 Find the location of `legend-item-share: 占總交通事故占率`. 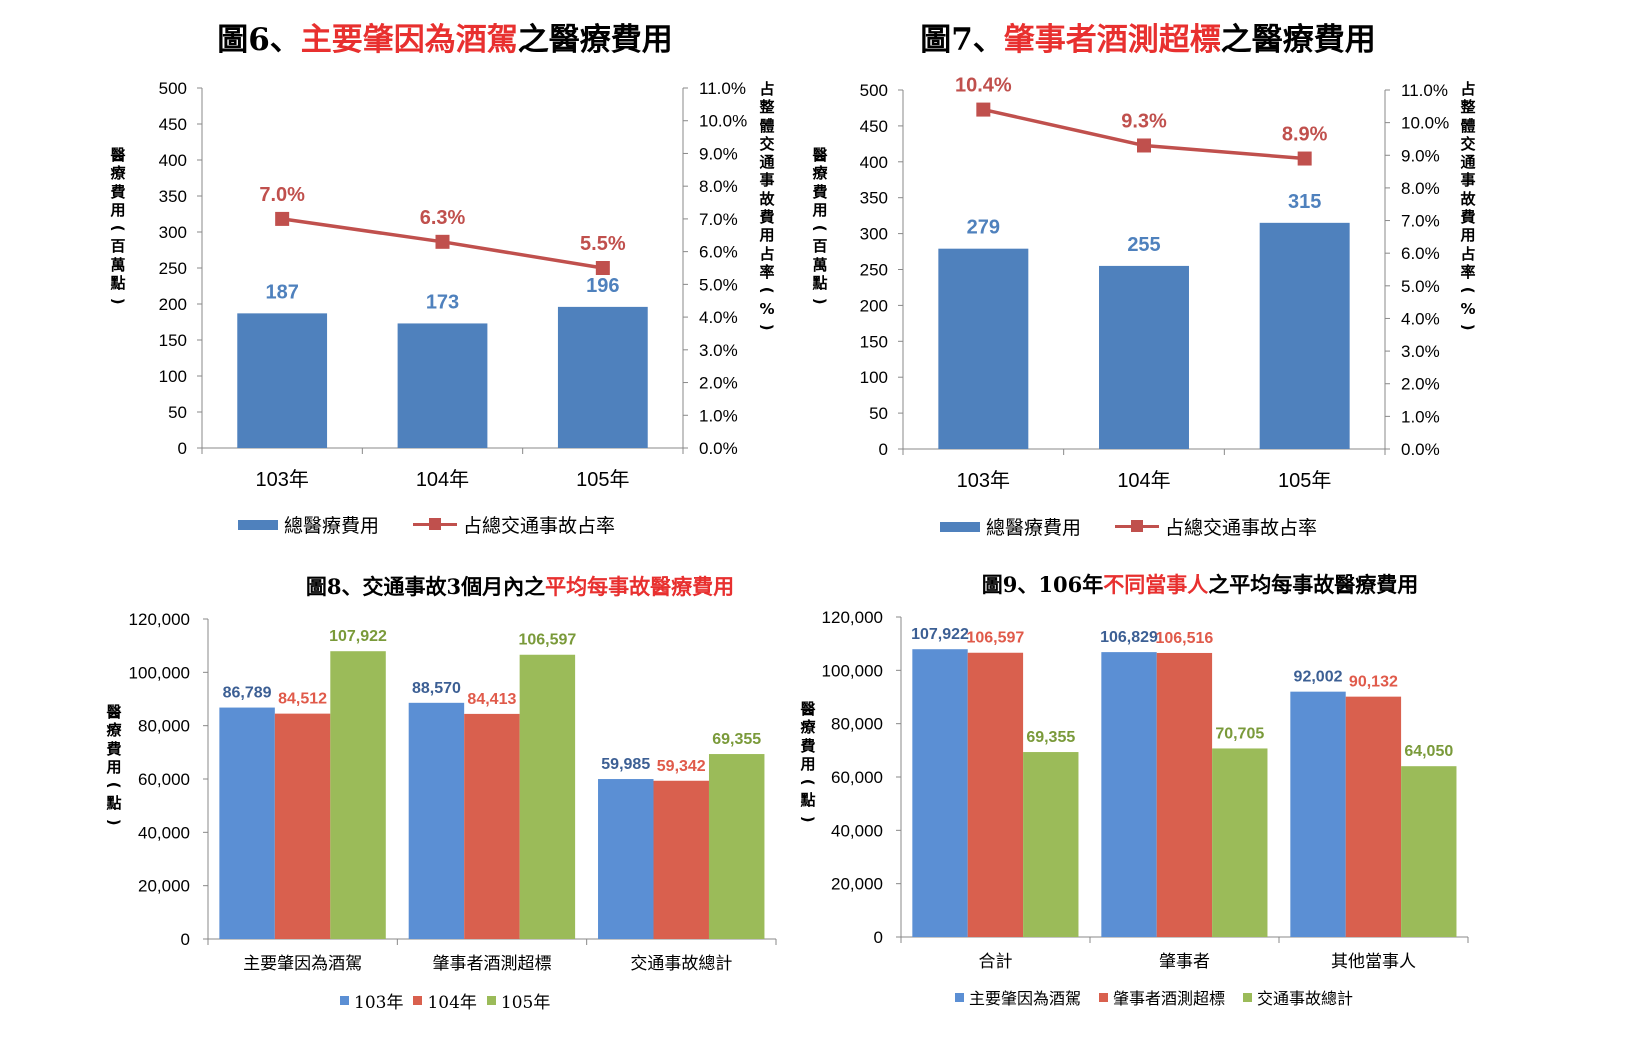

legend-item-share: 占總交通事故占率 is located at coordinates (1216, 526).